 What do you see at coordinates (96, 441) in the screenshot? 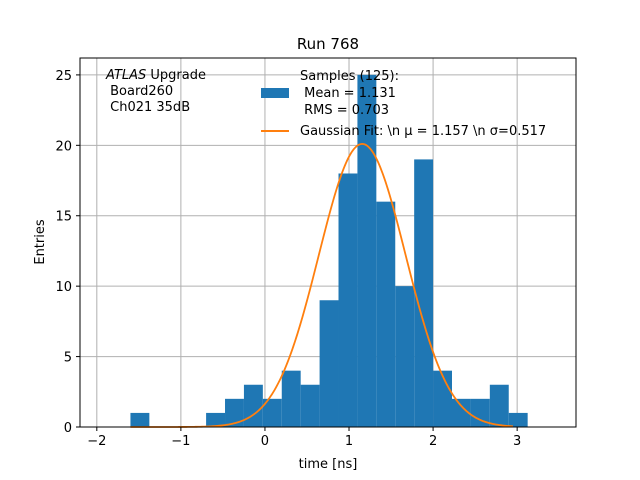
I see `x-tick-label: −2` at bounding box center [96, 441].